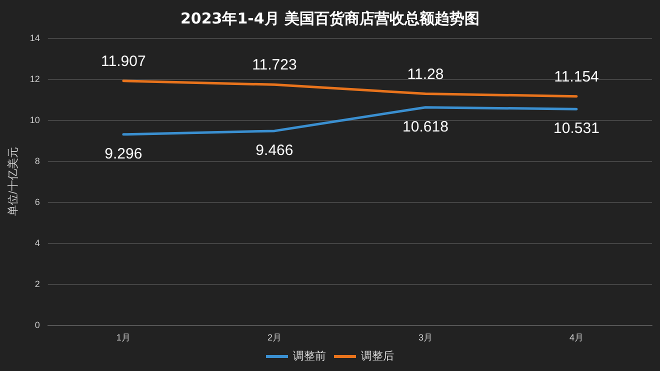 This screenshot has width=660, height=371. What do you see at coordinates (377, 356) in the screenshot?
I see `legend-label: 调整后` at bounding box center [377, 356].